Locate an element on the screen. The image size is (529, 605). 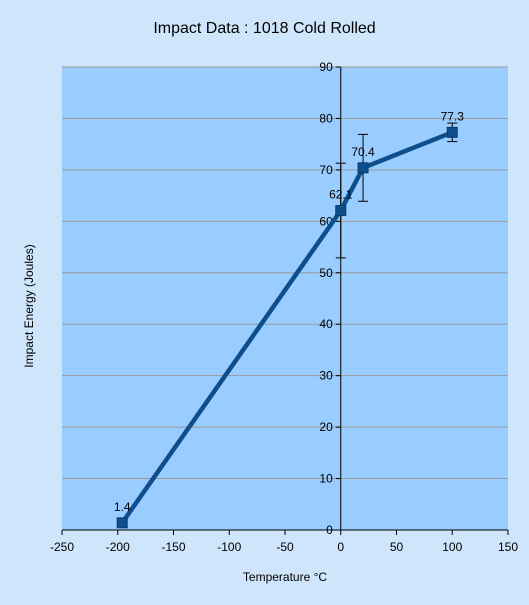
y-tick-label: 70 is located at coordinates (326, 170).